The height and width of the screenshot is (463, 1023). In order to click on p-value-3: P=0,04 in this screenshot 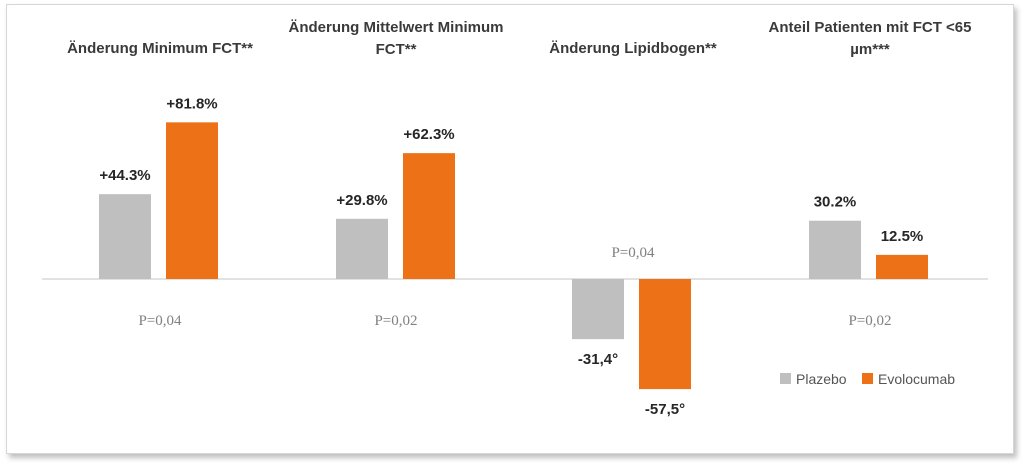, I will do `click(633, 253)`.